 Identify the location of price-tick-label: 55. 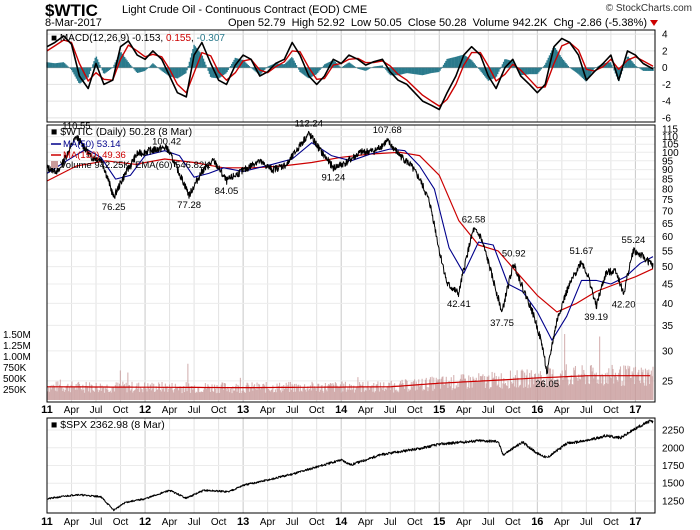
(668, 251).